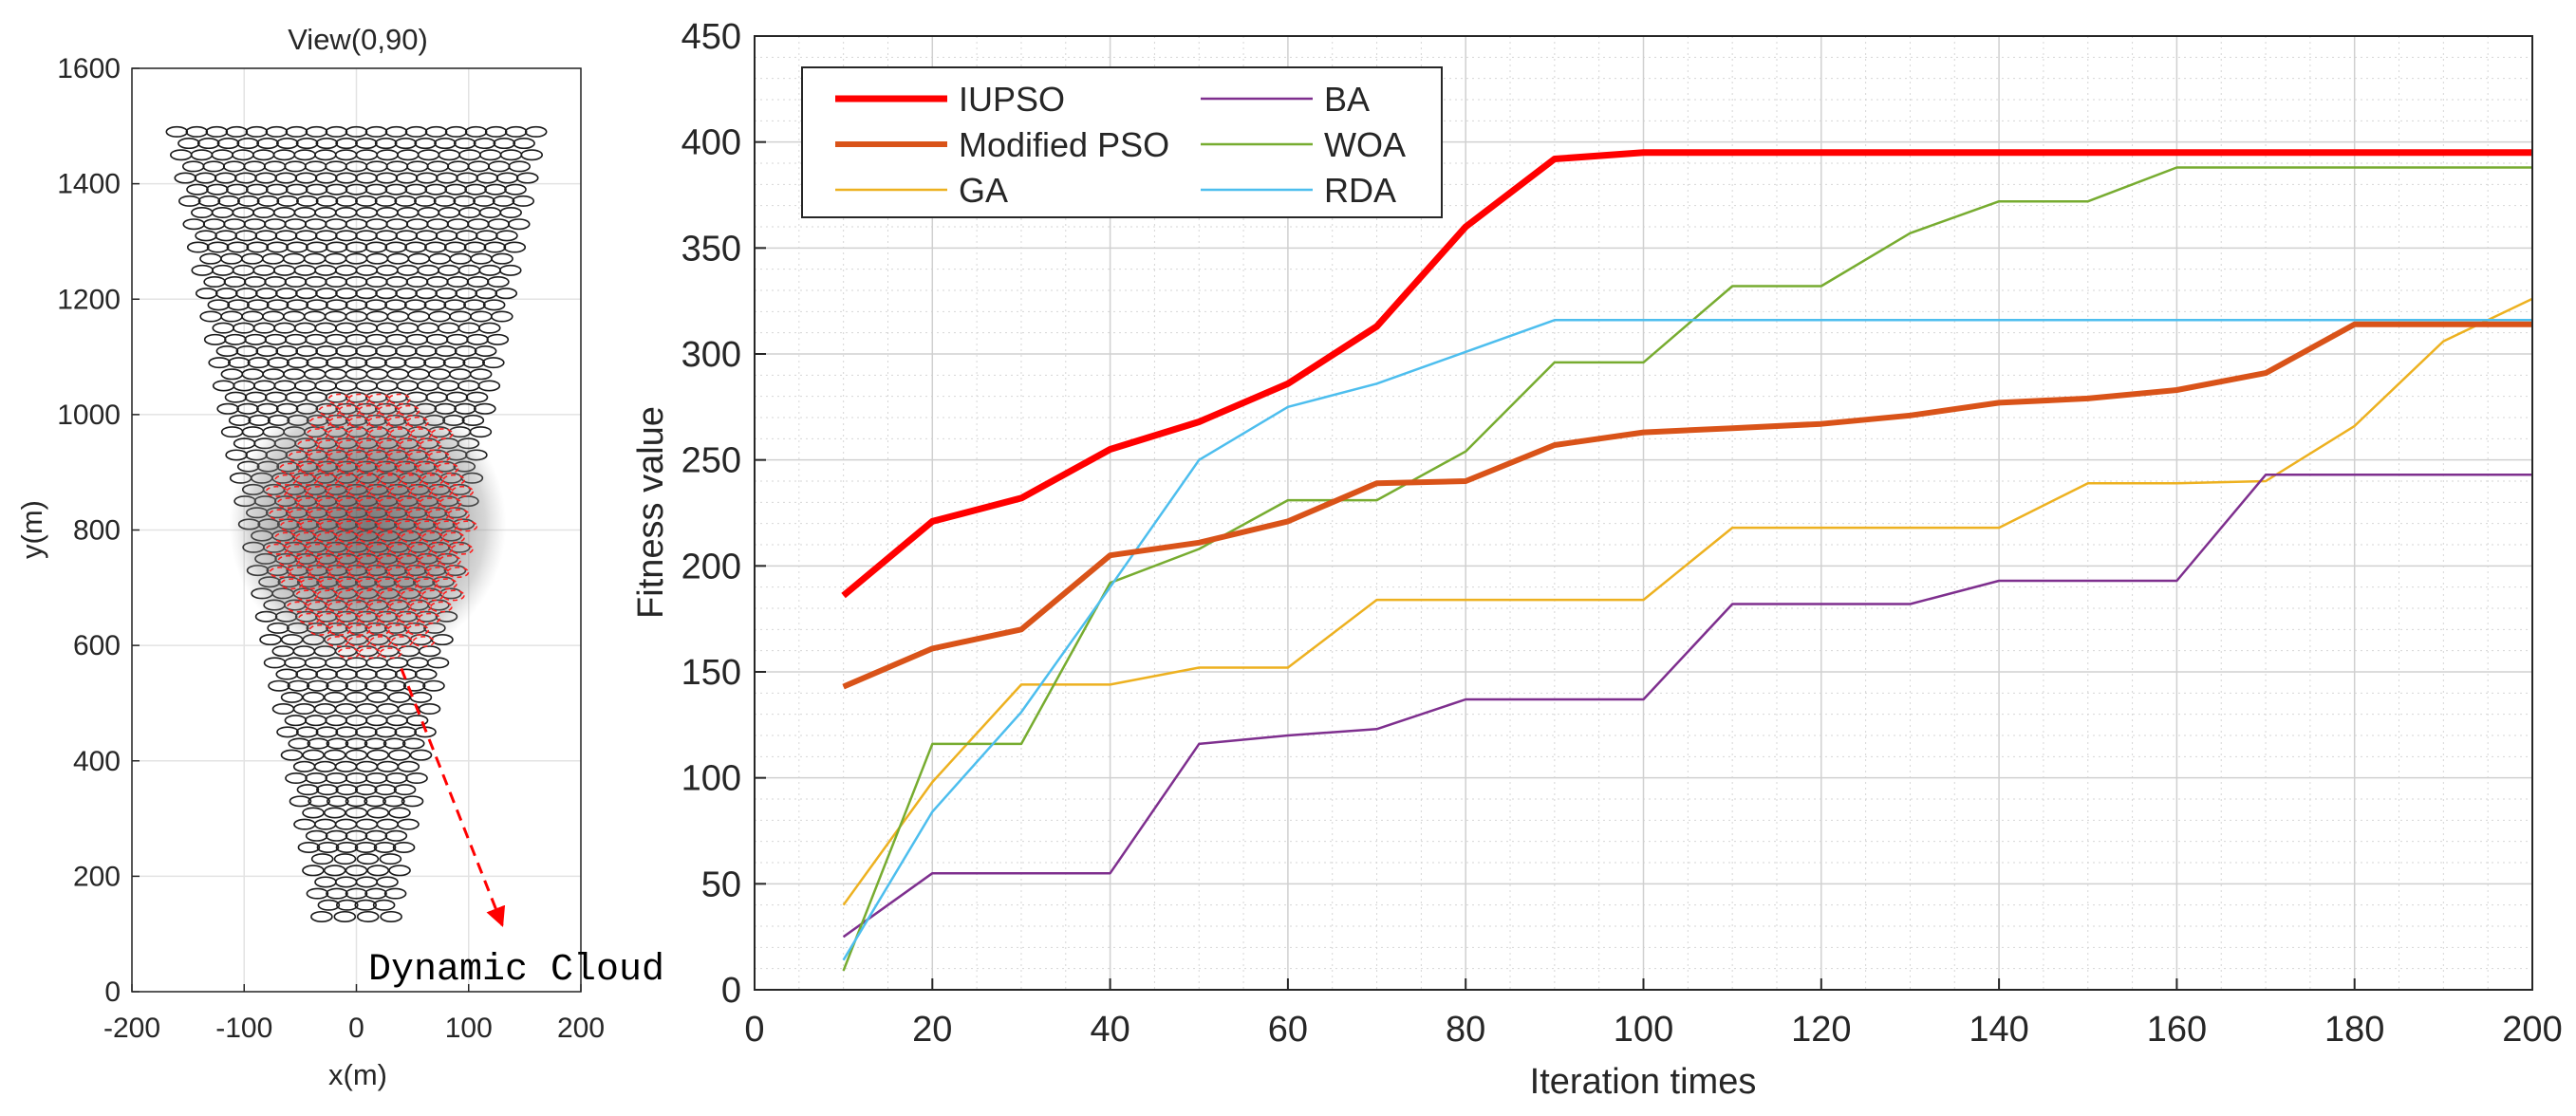 The width and height of the screenshot is (2576, 1116). Describe the element at coordinates (1466, 1030) in the screenshot. I see `right-x-tick-label: 80` at that location.